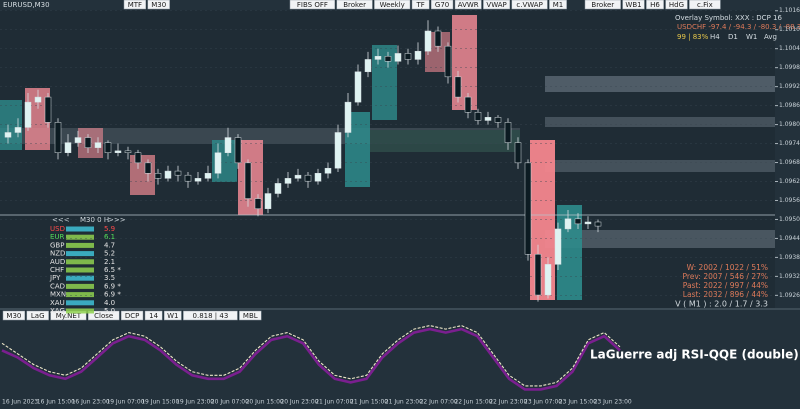 This screenshot has height=409, width=800. What do you see at coordinates (727, 267) in the screenshot?
I see `stat-line: W: 2002 / 1022 / 51%` at bounding box center [727, 267].